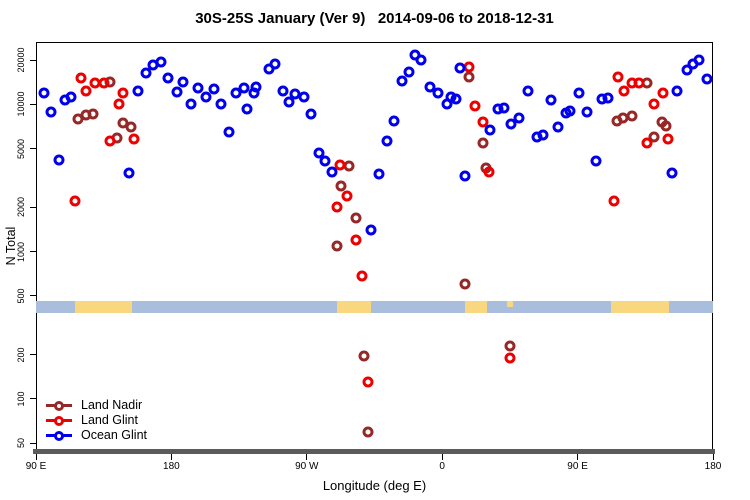  What do you see at coordinates (578, 457) in the screenshot?
I see `x-axis-tick` at bounding box center [578, 457].